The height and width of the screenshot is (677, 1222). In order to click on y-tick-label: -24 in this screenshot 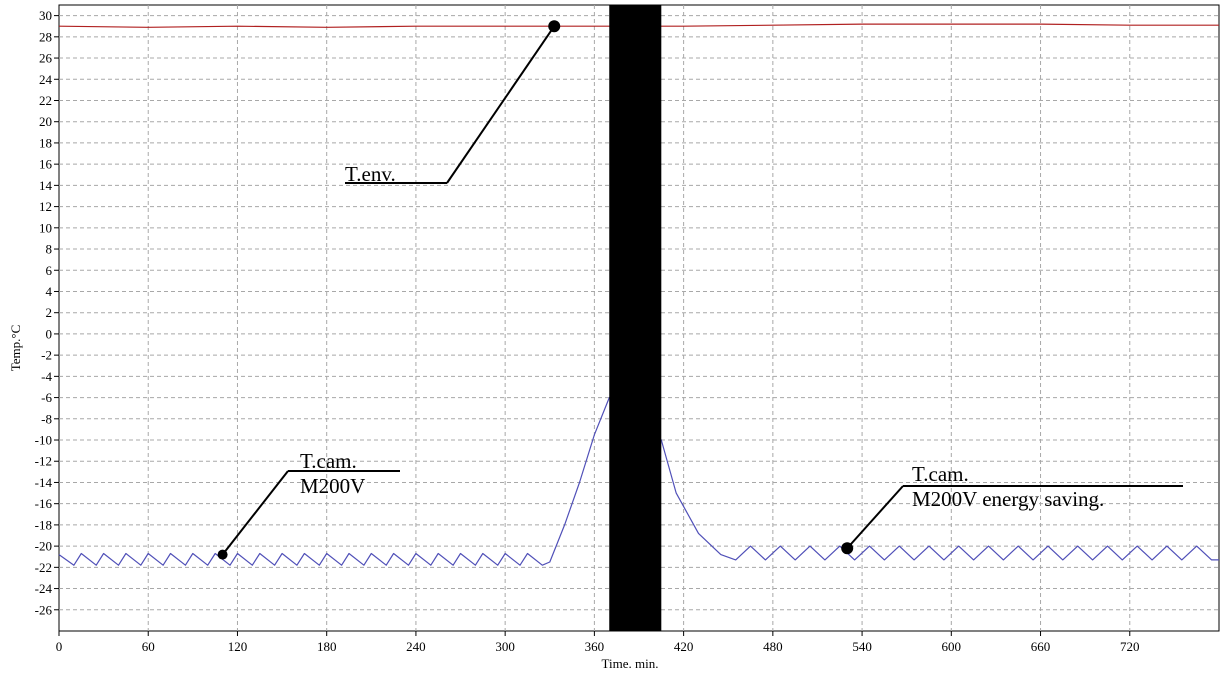, I will do `click(44, 588)`.